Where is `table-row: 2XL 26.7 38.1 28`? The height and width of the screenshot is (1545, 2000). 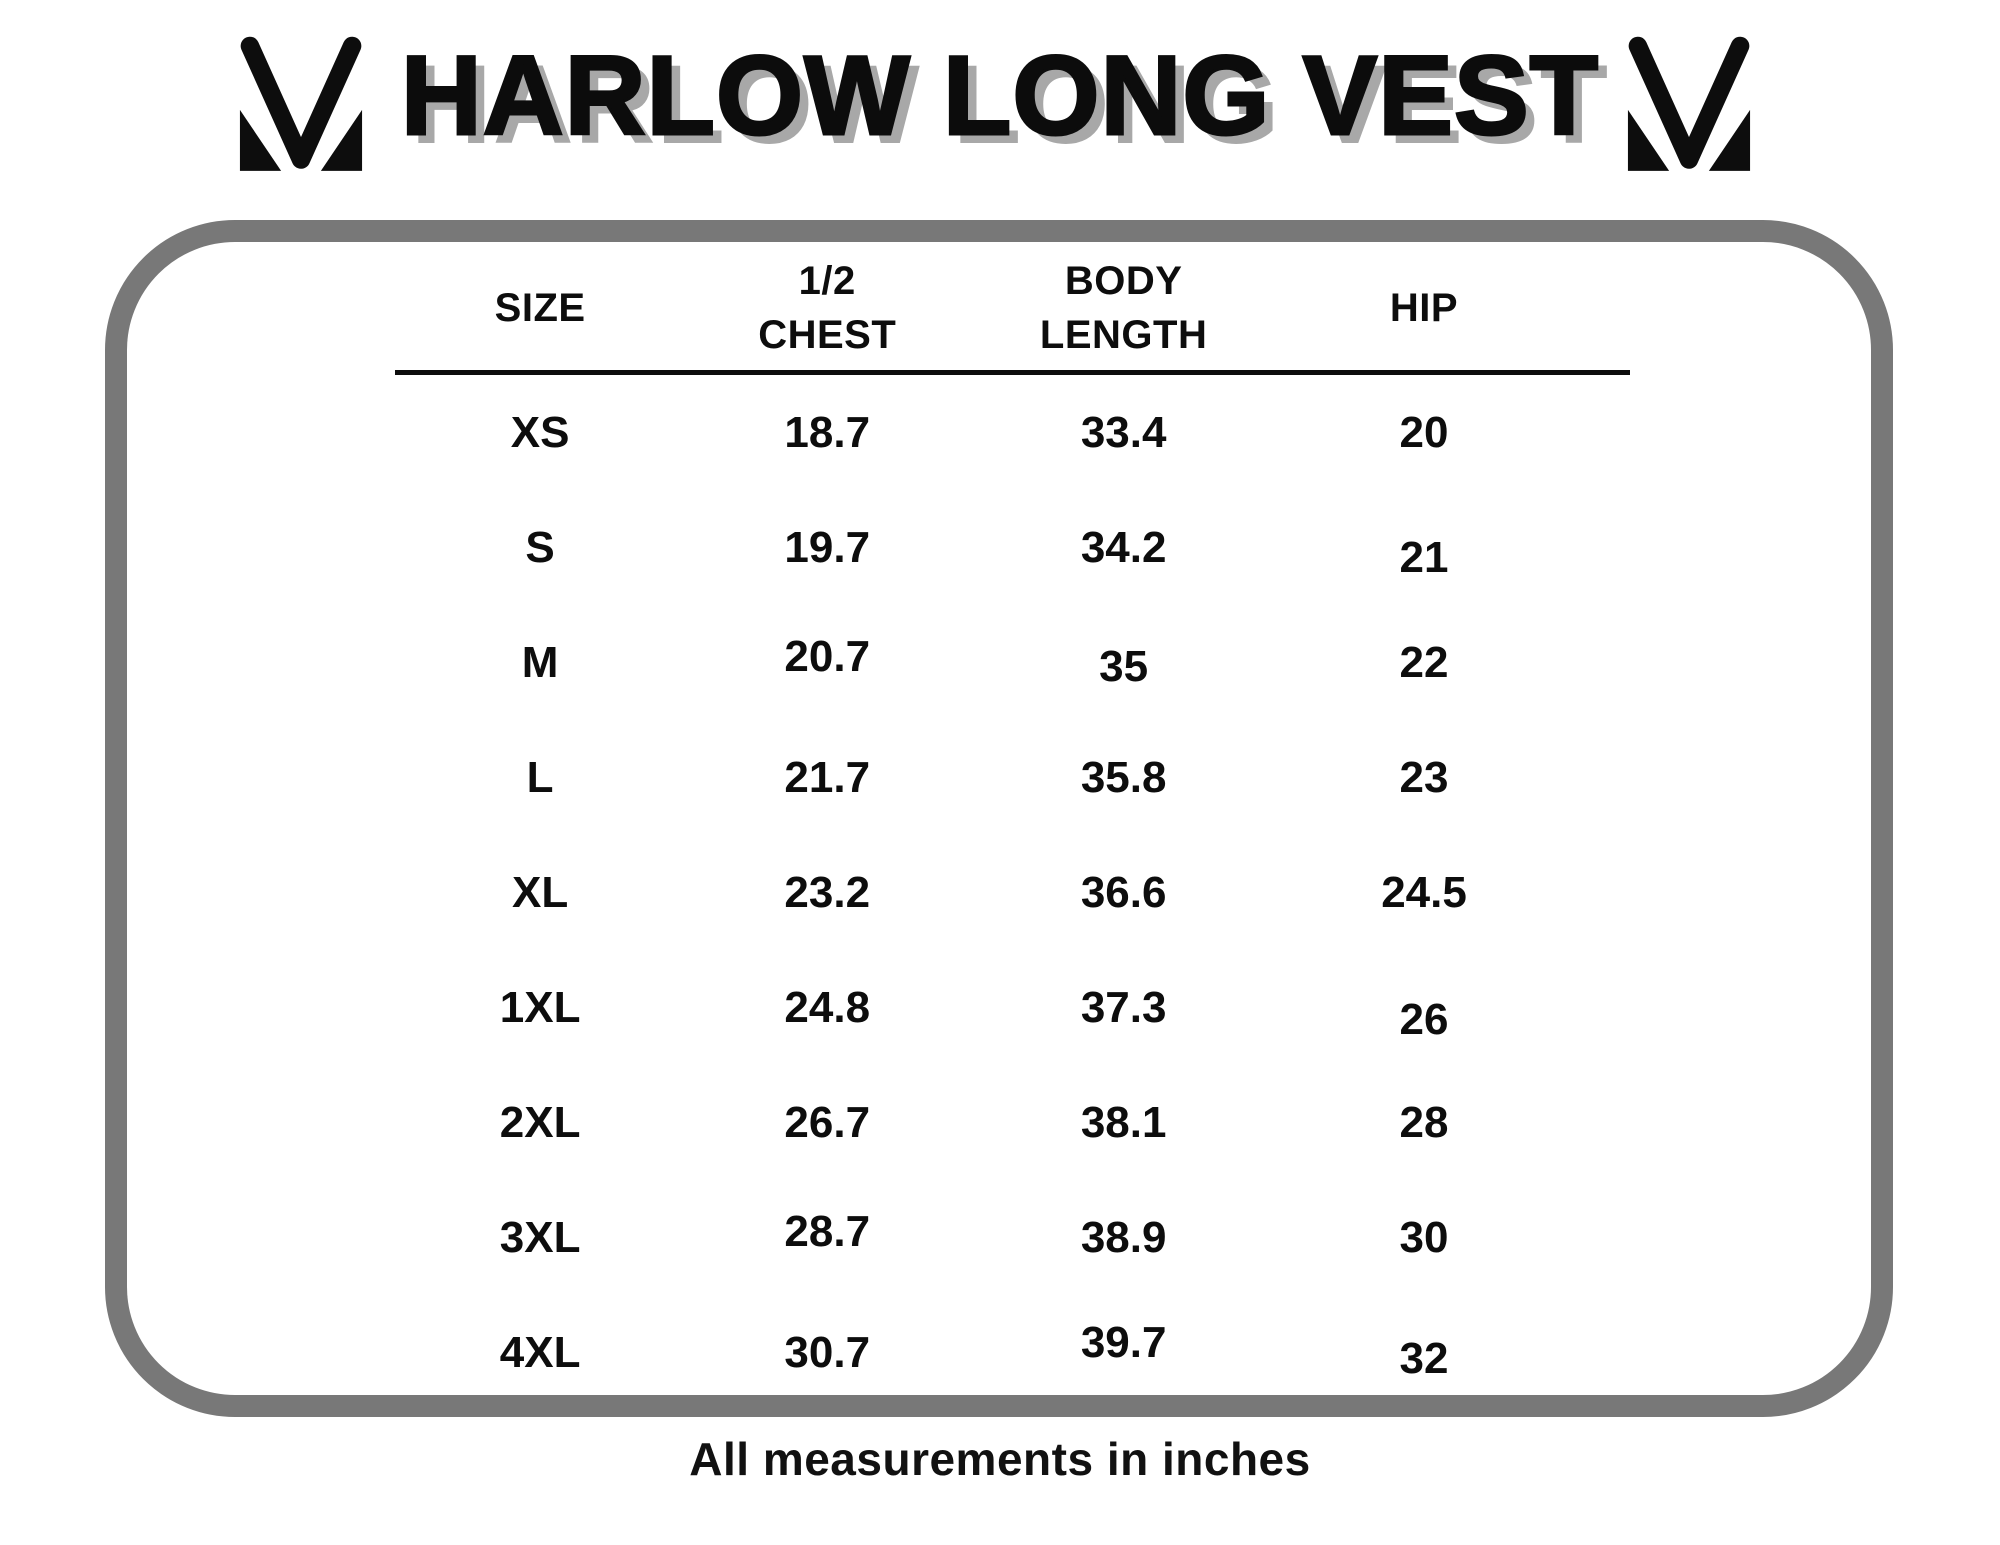 table-row: 2XL 26.7 38.1 28 is located at coordinates (1012, 1122).